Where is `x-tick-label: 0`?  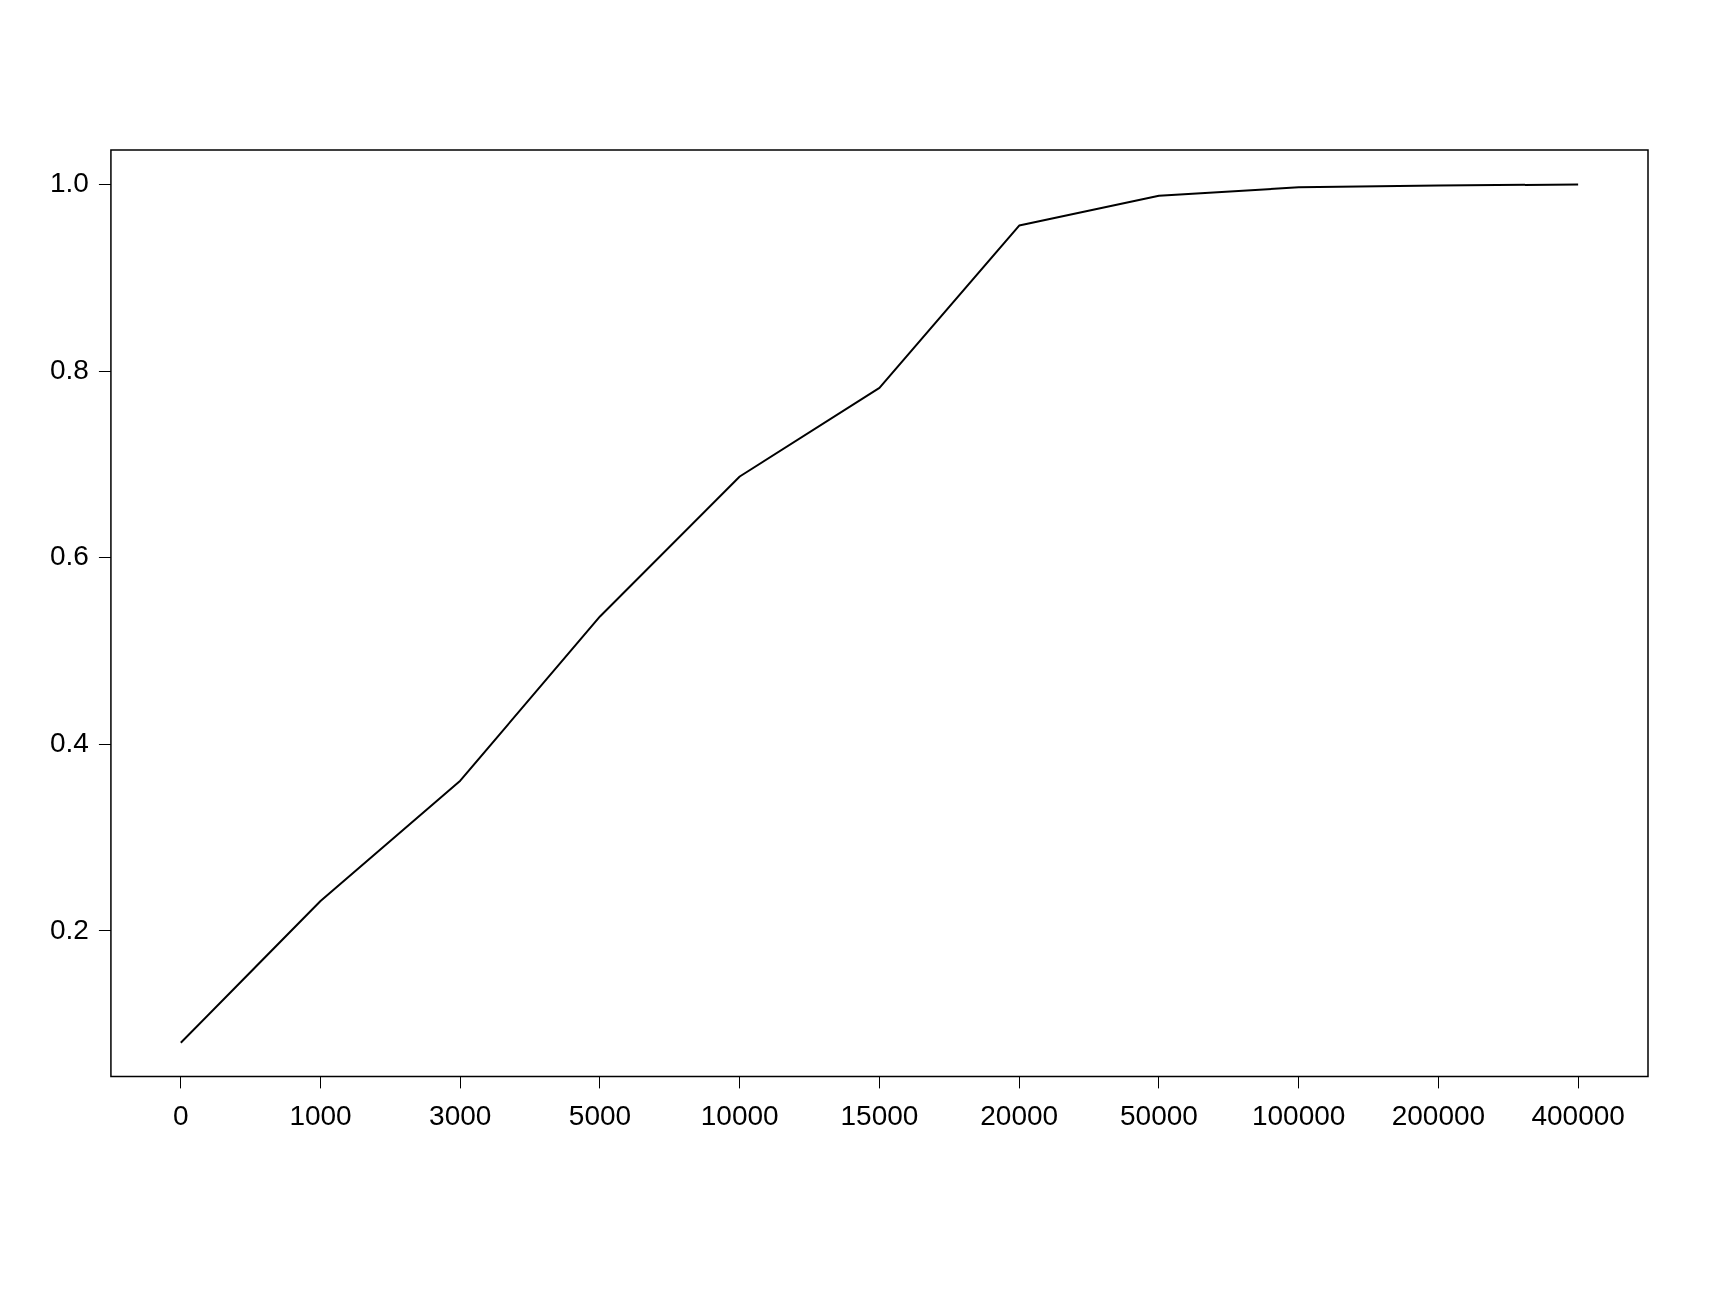 x-tick-label: 0 is located at coordinates (181, 1115).